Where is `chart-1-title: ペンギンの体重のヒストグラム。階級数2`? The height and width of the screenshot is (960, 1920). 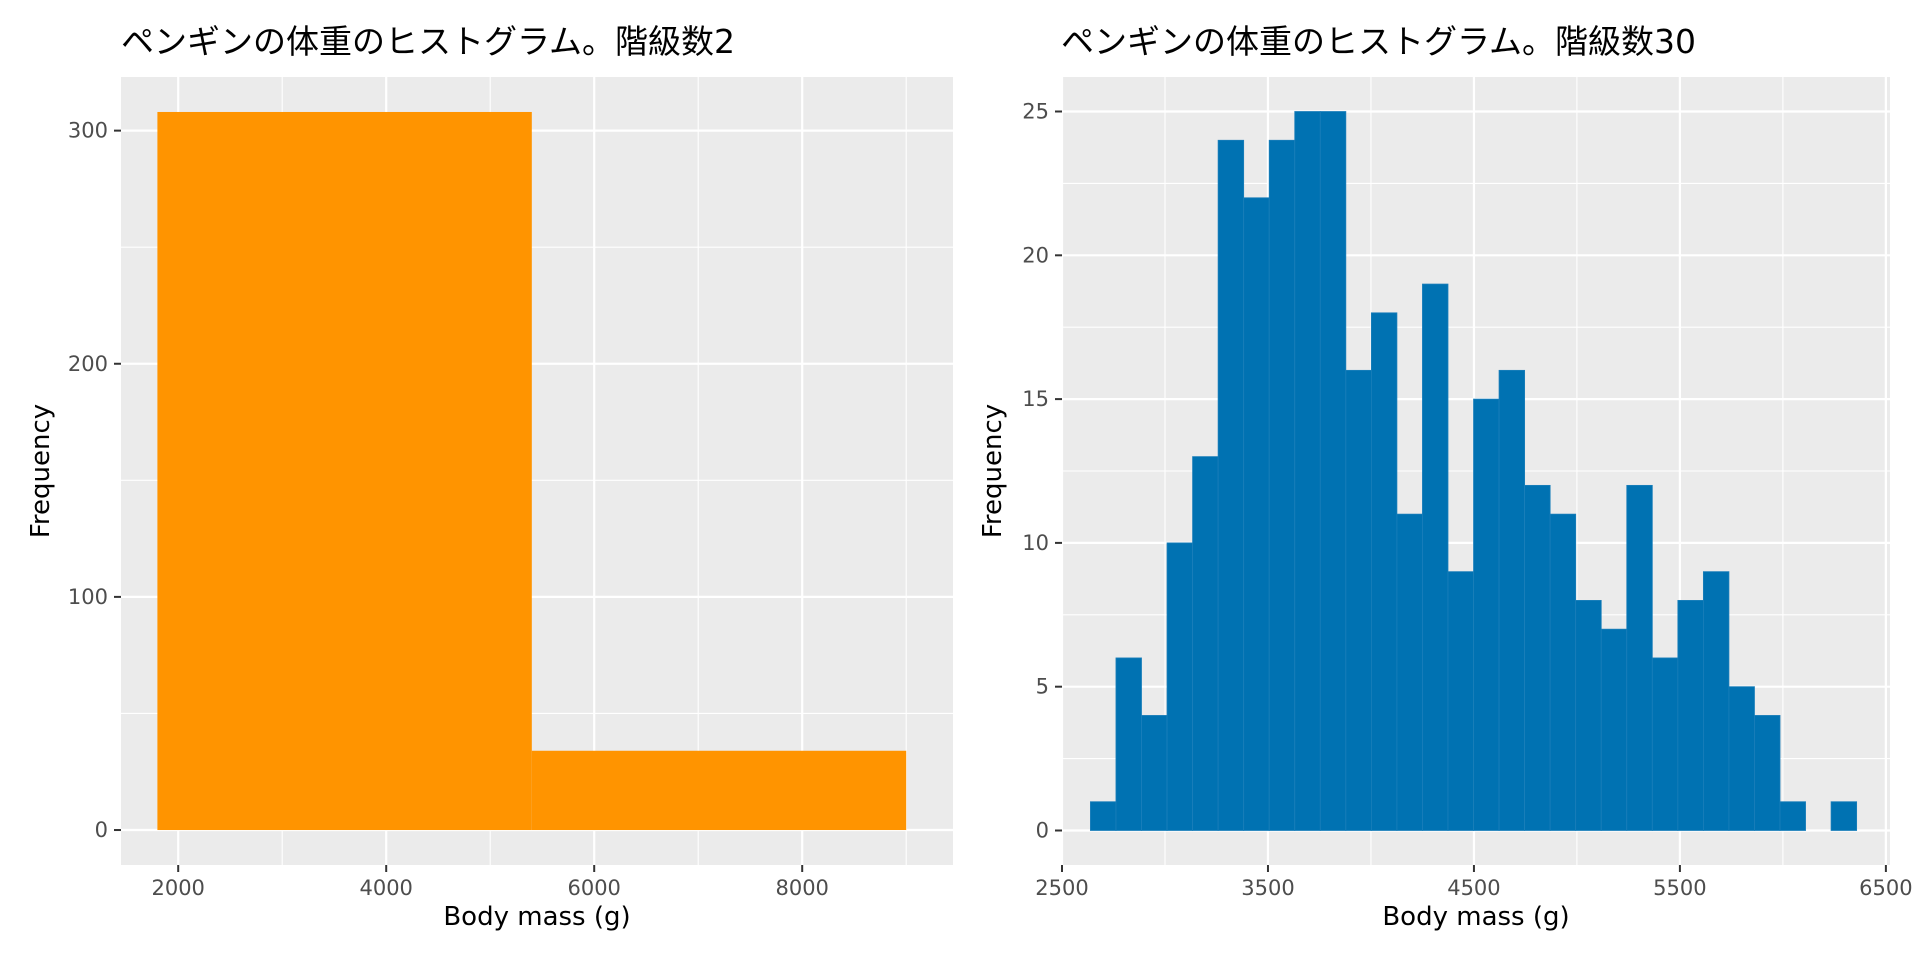 chart-1-title: ペンギンの体重のヒストグラム。階級数2 is located at coordinates (428, 41).